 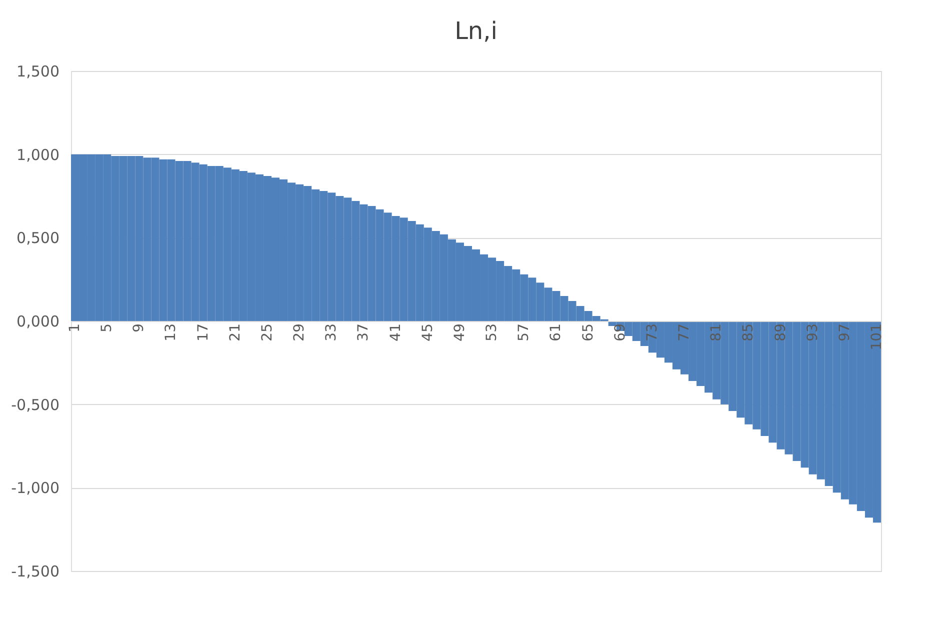 I want to click on x-tick-label: 57, so click(x=524, y=333).